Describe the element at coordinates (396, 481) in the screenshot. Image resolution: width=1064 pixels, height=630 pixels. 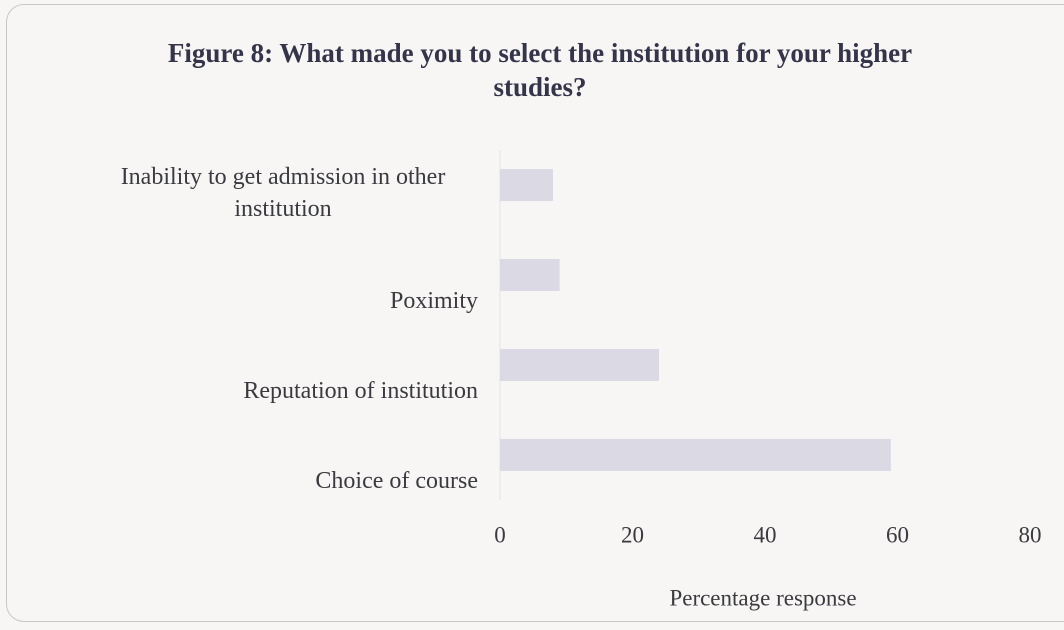
I see `y-tick-label: Choice of course` at that location.